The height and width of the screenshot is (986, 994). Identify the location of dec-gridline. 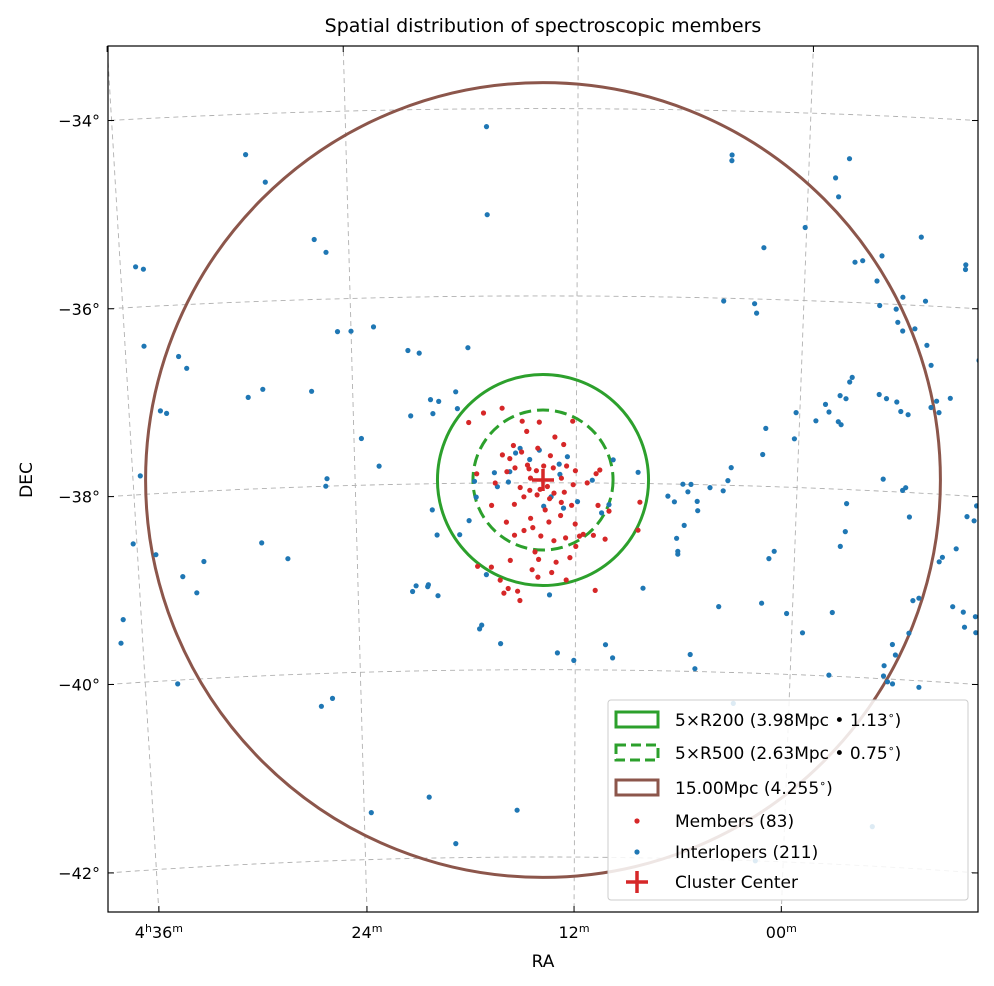
(543, 490).